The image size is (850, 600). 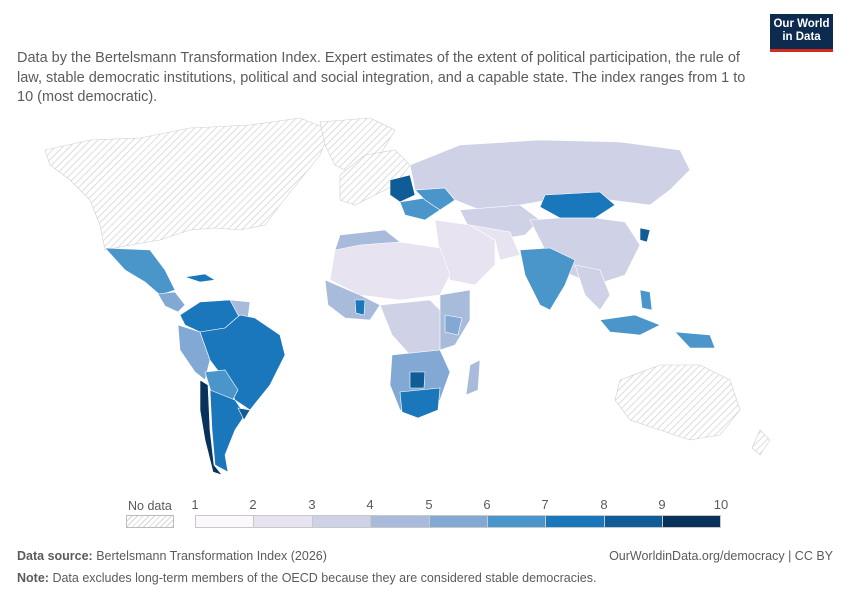 What do you see at coordinates (761, 442) in the screenshot?
I see `region-new-zealand` at bounding box center [761, 442].